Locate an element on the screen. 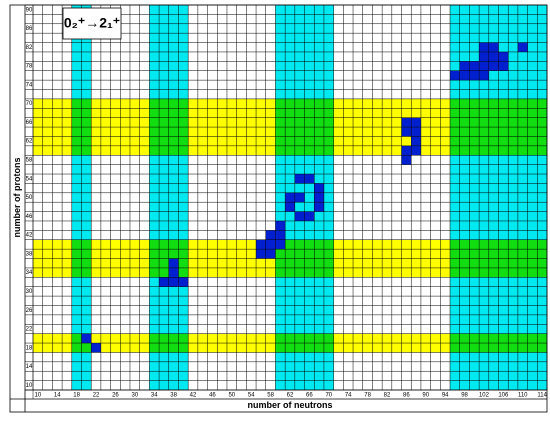  y-tick-label: 54 is located at coordinates (29, 179).